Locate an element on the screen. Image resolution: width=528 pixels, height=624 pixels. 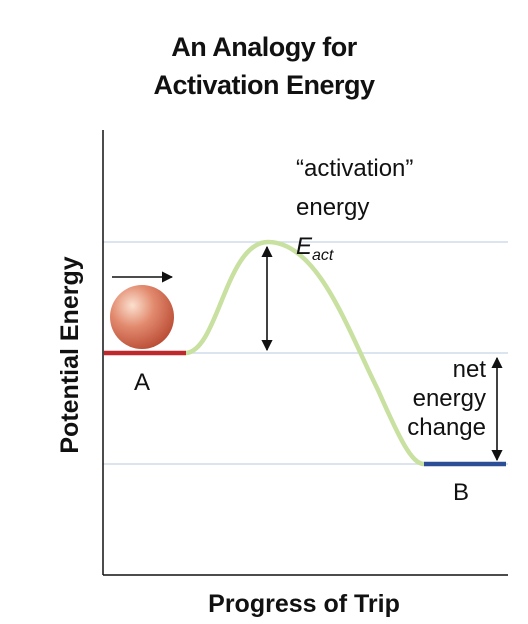
activation-label-line1: “activation” is located at coordinates (354, 168).